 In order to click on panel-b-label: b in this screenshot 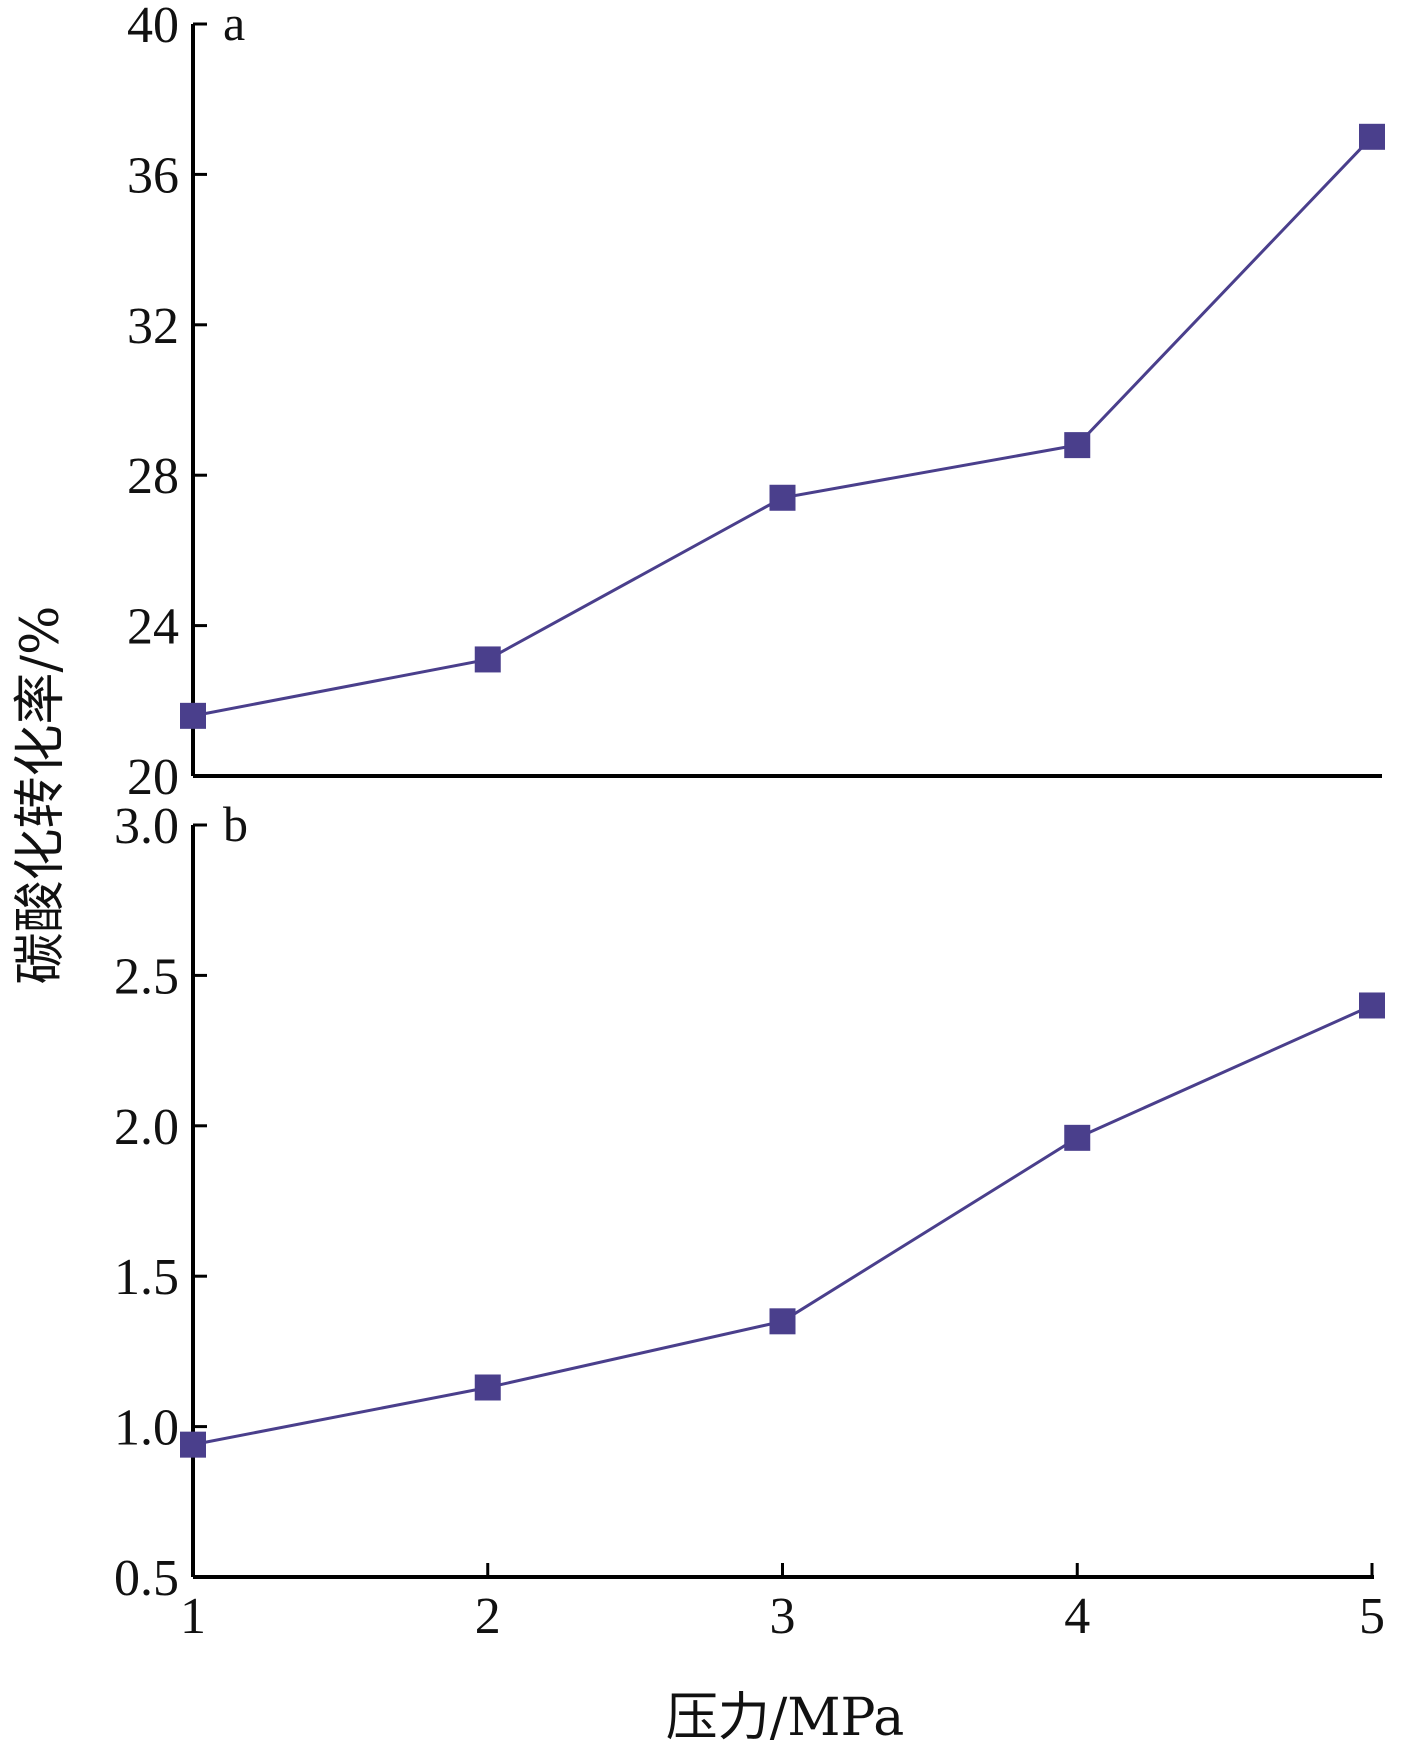, I will do `click(235, 824)`.